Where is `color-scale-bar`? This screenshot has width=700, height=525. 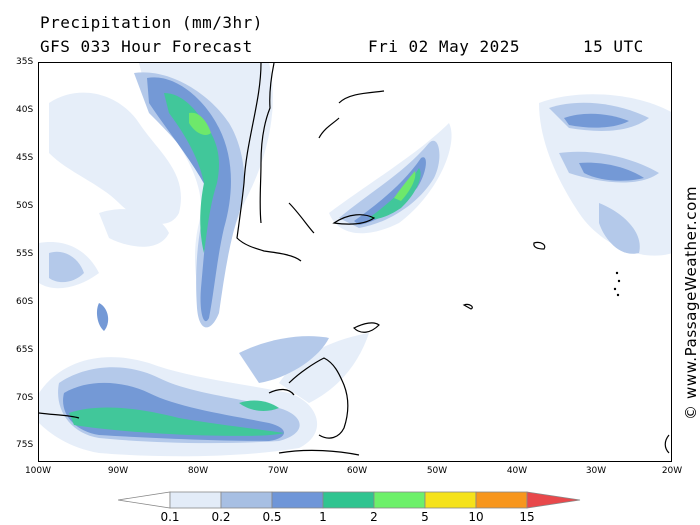 color-scale-bar is located at coordinates (349, 500).